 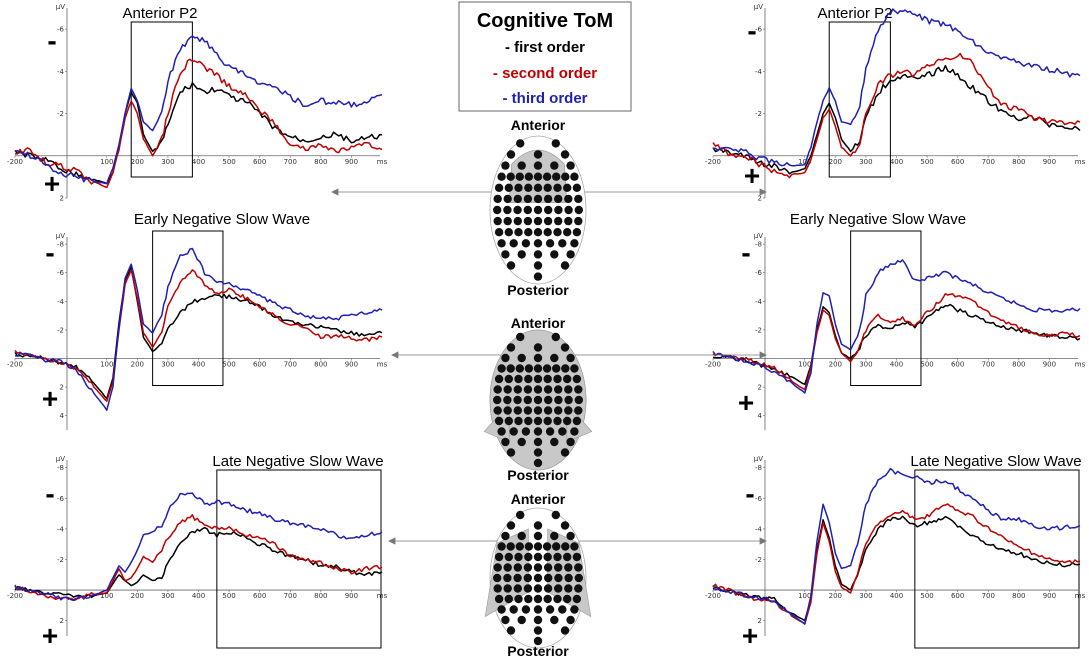 What do you see at coordinates (538, 290) in the screenshot?
I see `head1-posterior-label: Posterior` at bounding box center [538, 290].